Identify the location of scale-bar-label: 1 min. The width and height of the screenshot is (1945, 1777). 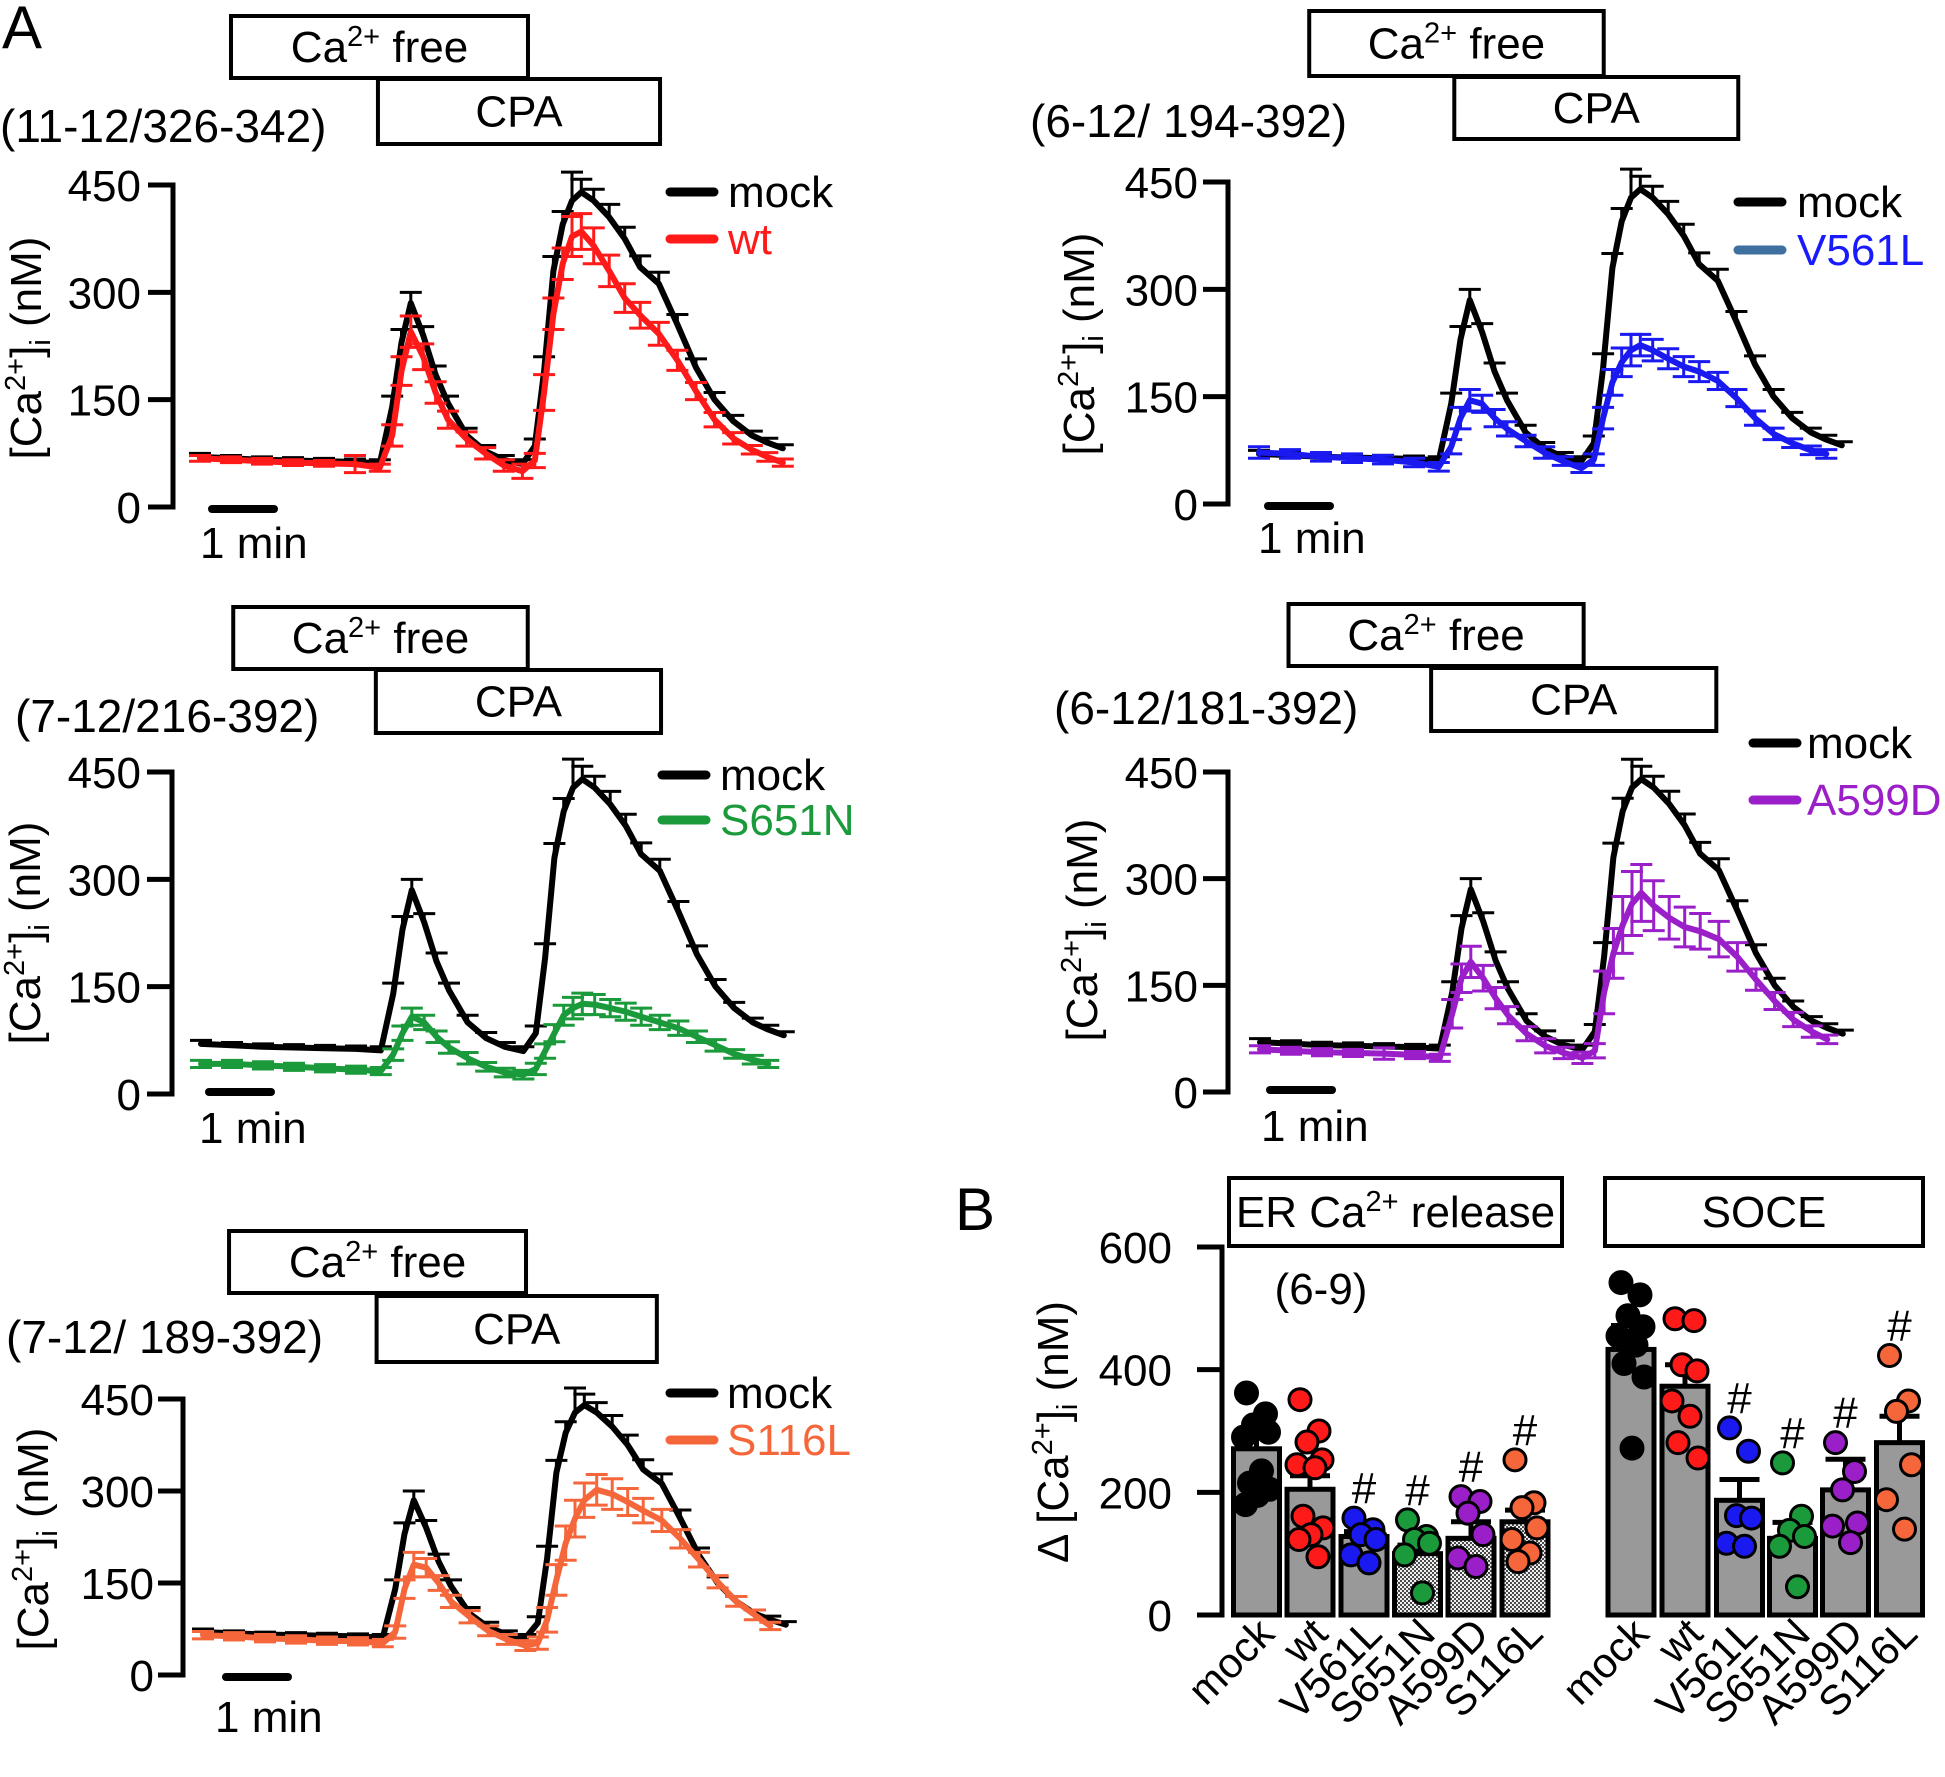
(1312, 538).